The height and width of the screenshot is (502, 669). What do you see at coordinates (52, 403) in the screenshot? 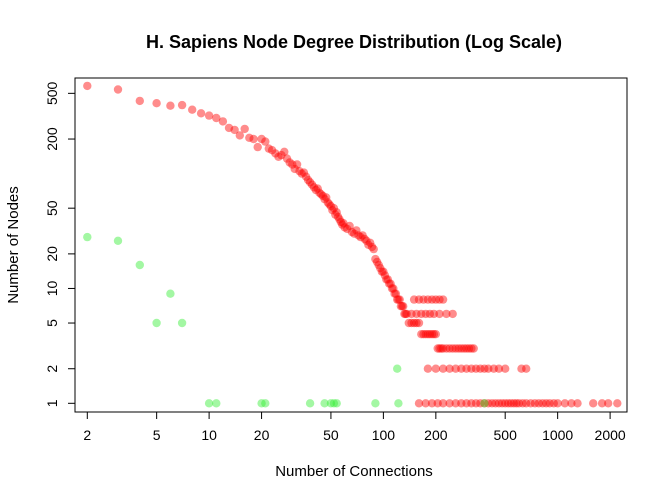
I see `y-tick-label: 1` at bounding box center [52, 403].